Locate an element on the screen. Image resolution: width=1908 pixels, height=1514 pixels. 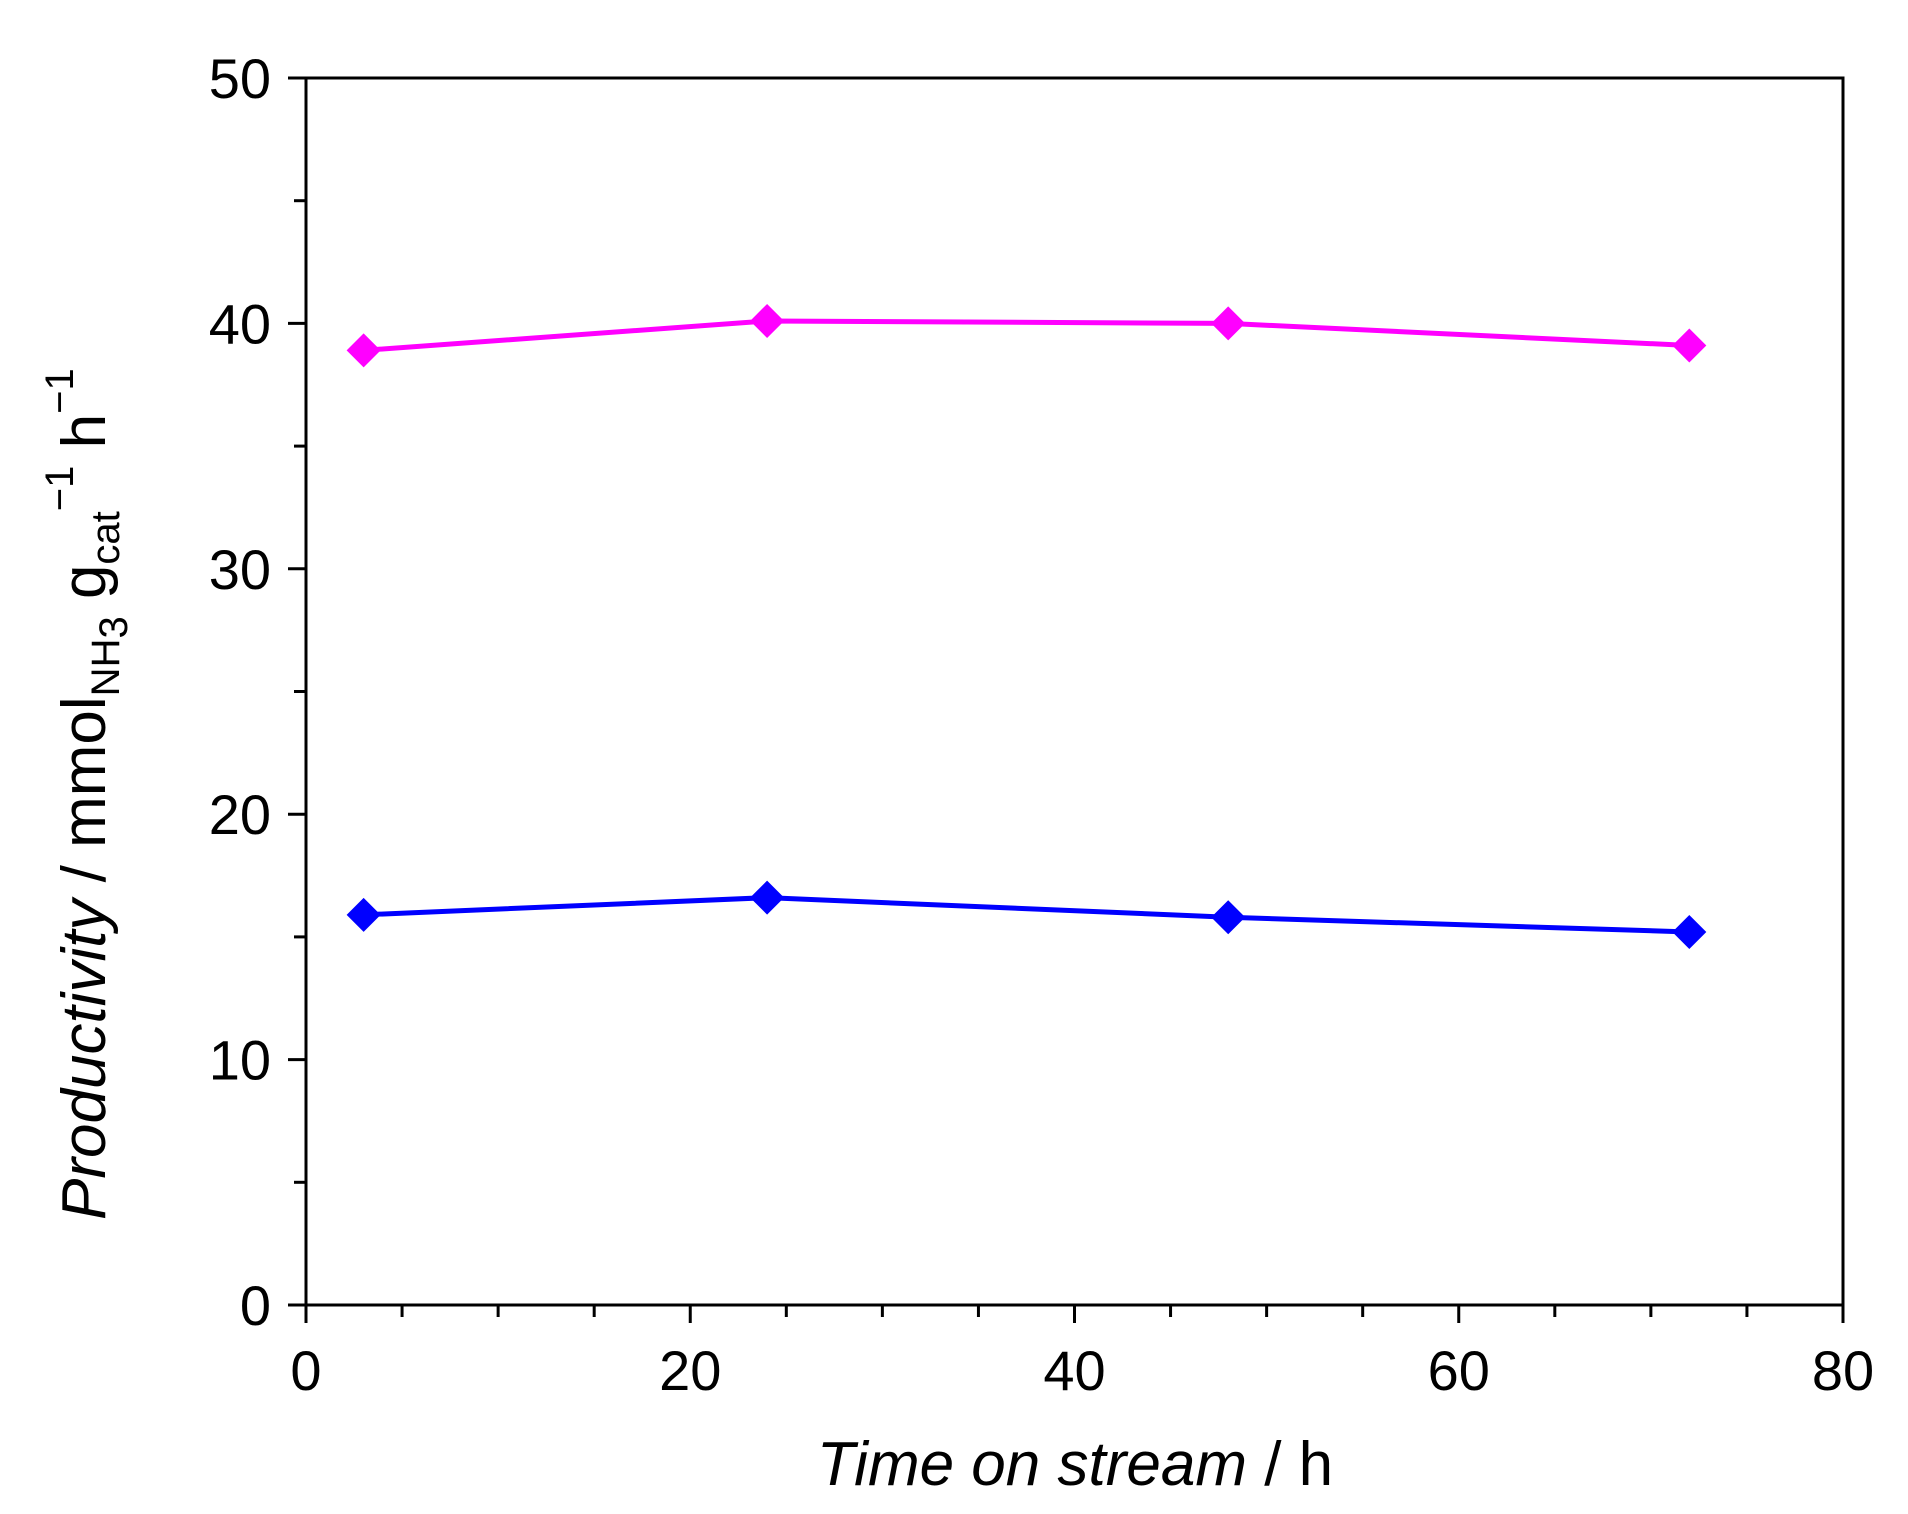
y-tick-label: 40 is located at coordinates (240, 323).